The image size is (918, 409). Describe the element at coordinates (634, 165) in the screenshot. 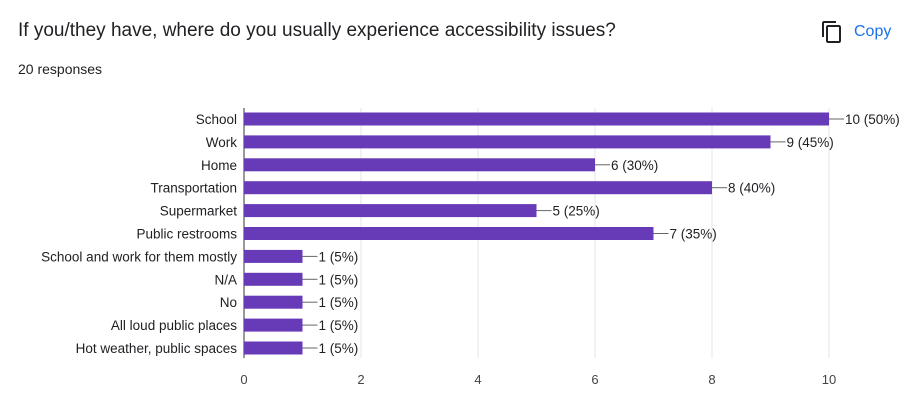

I see `data-label: 6 (30%)` at that location.